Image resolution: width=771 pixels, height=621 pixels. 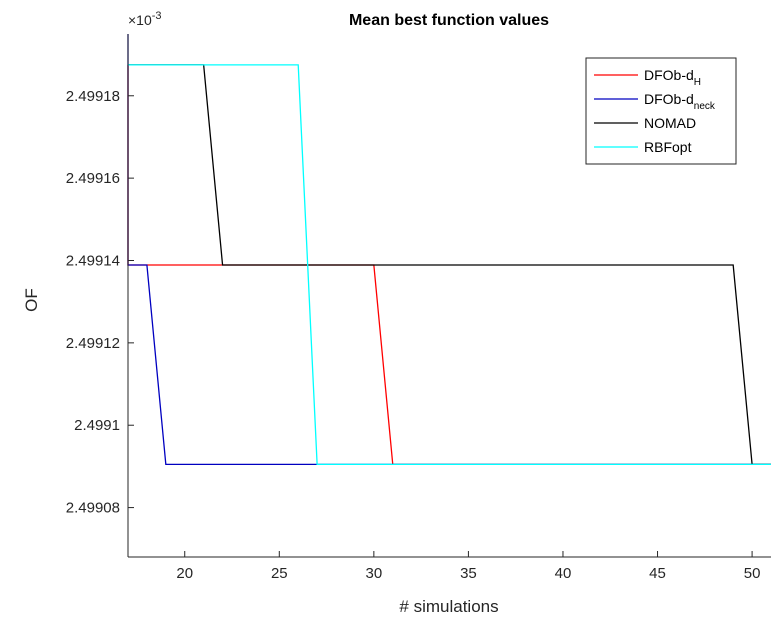 What do you see at coordinates (448, 606) in the screenshot?
I see `x-axis-label: # simulations` at bounding box center [448, 606].